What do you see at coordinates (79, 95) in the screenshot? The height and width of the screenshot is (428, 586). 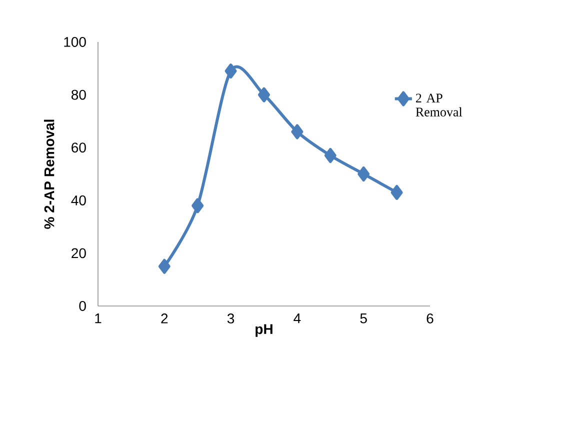 I see `y-tick-label: 80` at bounding box center [79, 95].